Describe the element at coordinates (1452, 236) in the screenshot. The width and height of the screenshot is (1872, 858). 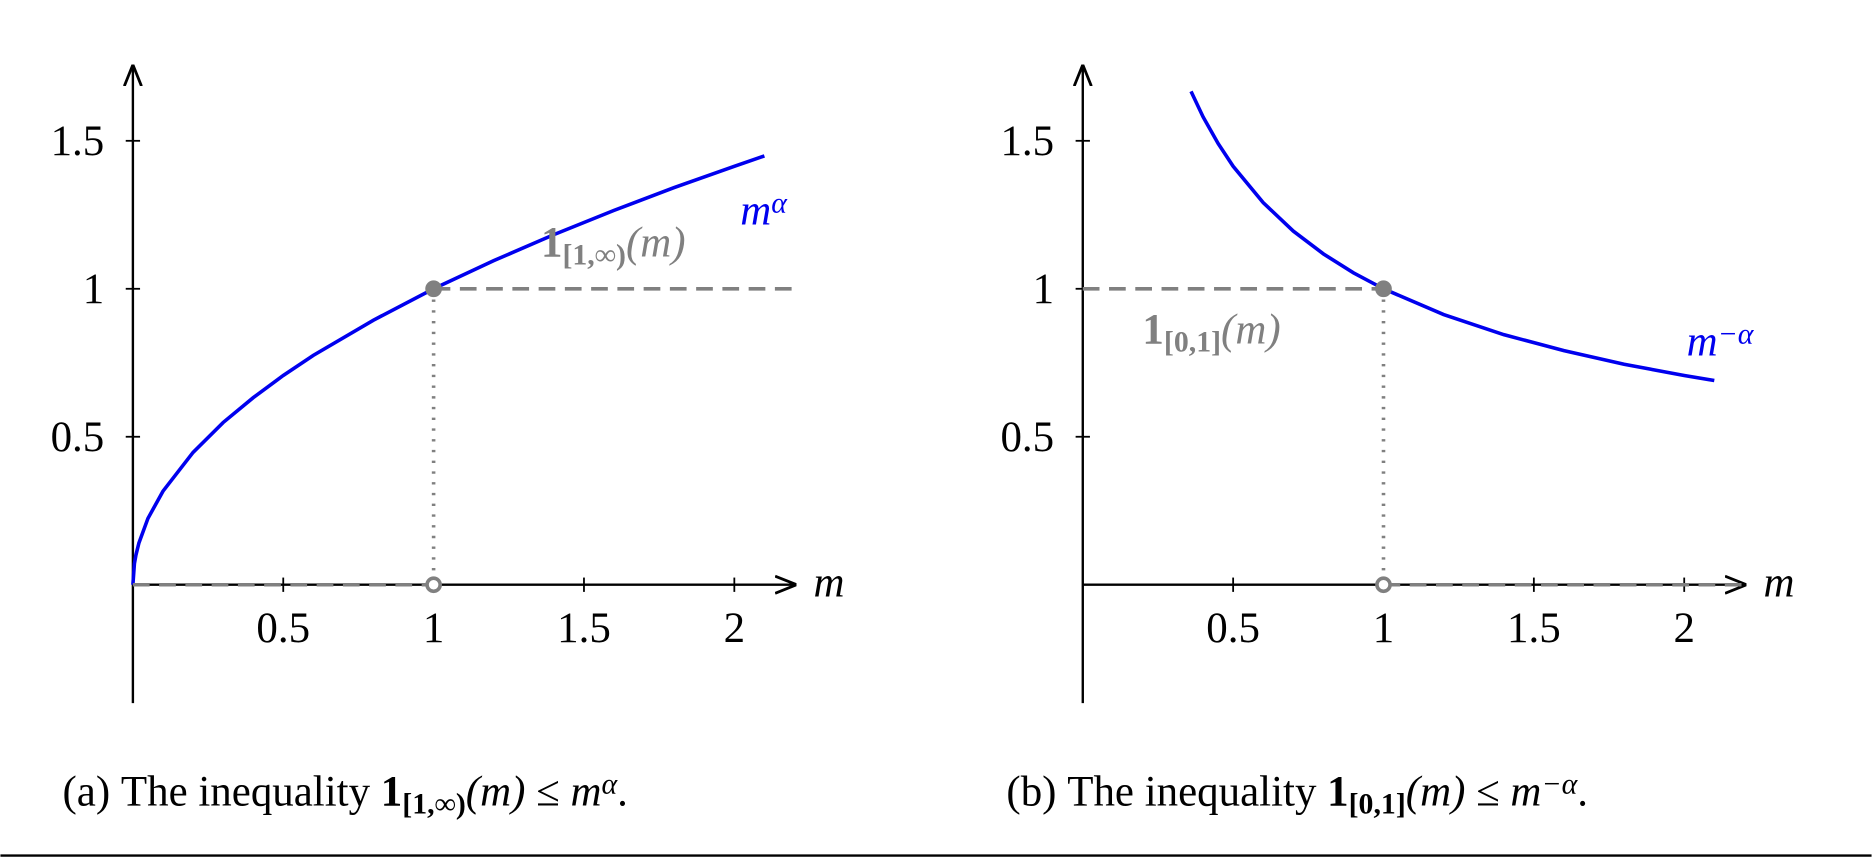
I see `curve` at that location.